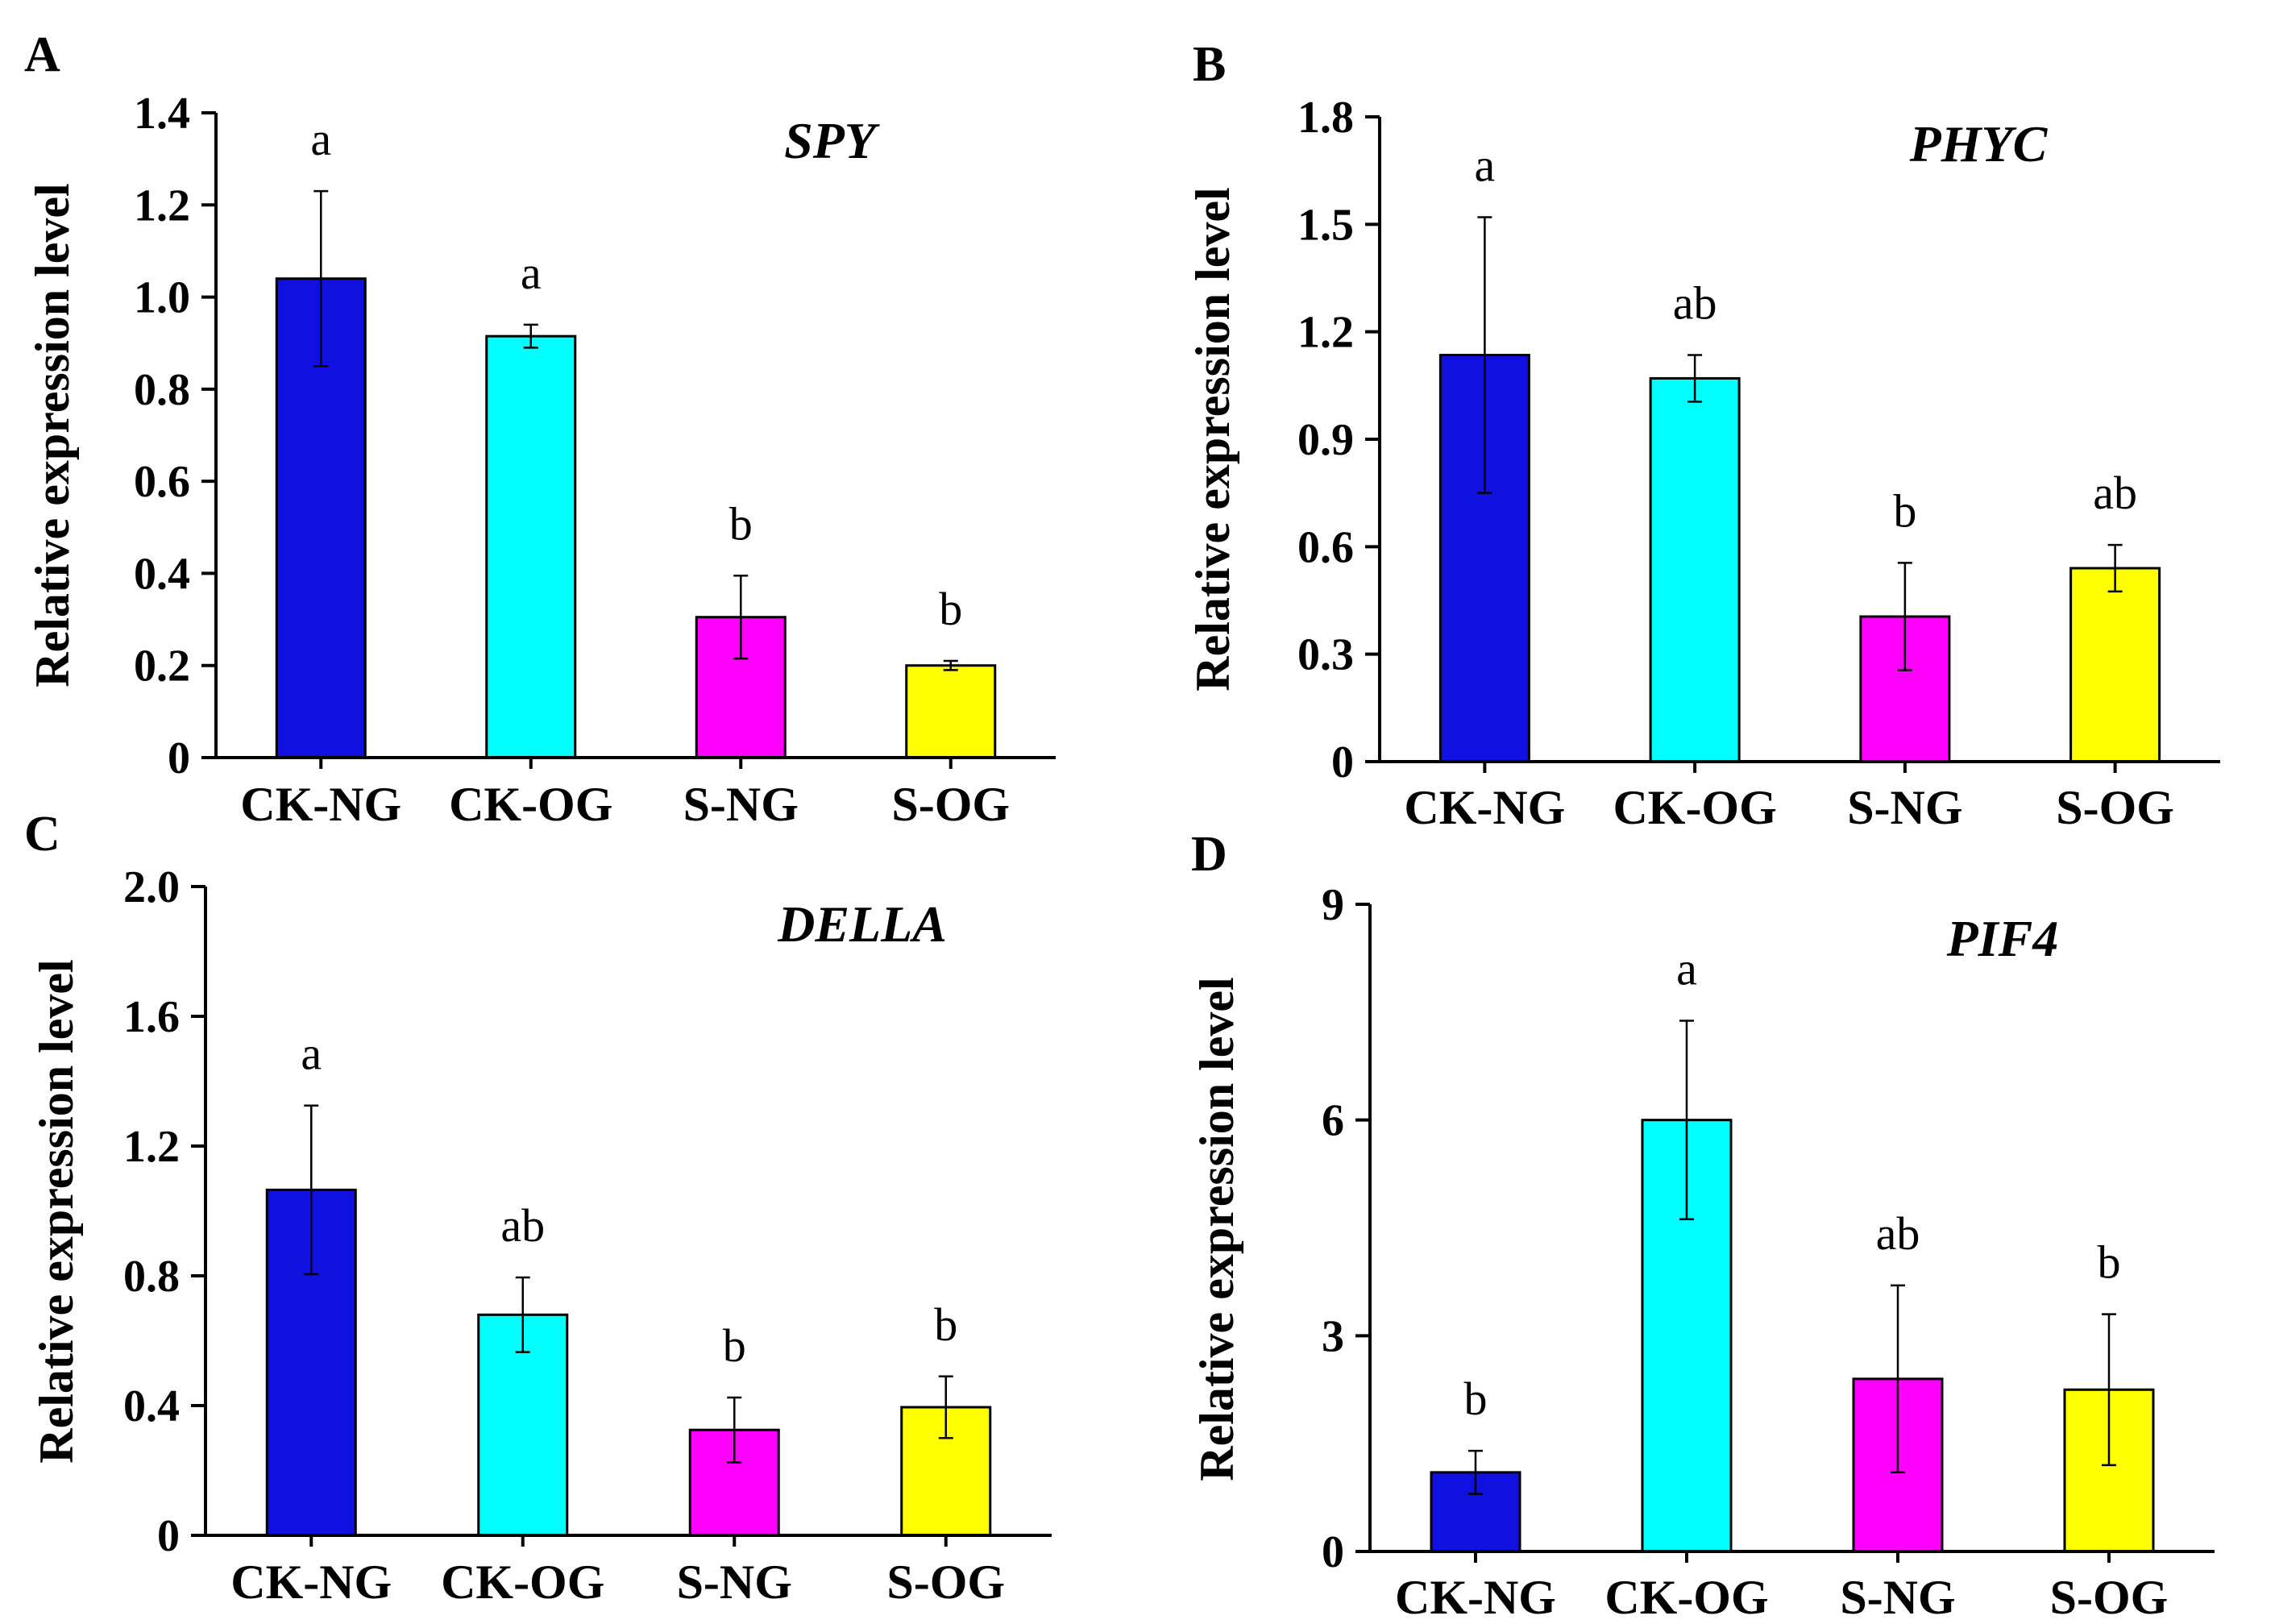  I want to click on gene-title: PHYC, so click(1979, 143).